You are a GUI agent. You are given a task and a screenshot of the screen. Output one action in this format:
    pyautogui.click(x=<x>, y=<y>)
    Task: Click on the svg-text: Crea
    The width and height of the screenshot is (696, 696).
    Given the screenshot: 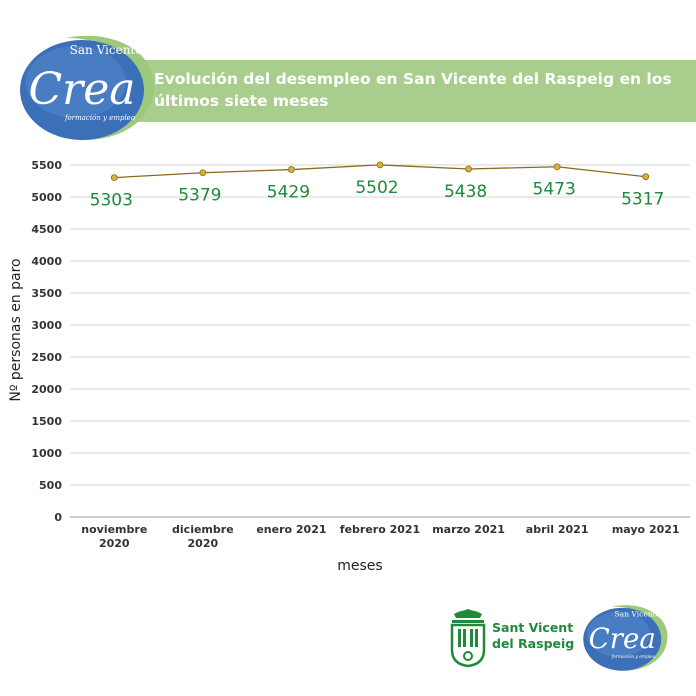 What is the action you would take?
    pyautogui.click(x=622, y=638)
    